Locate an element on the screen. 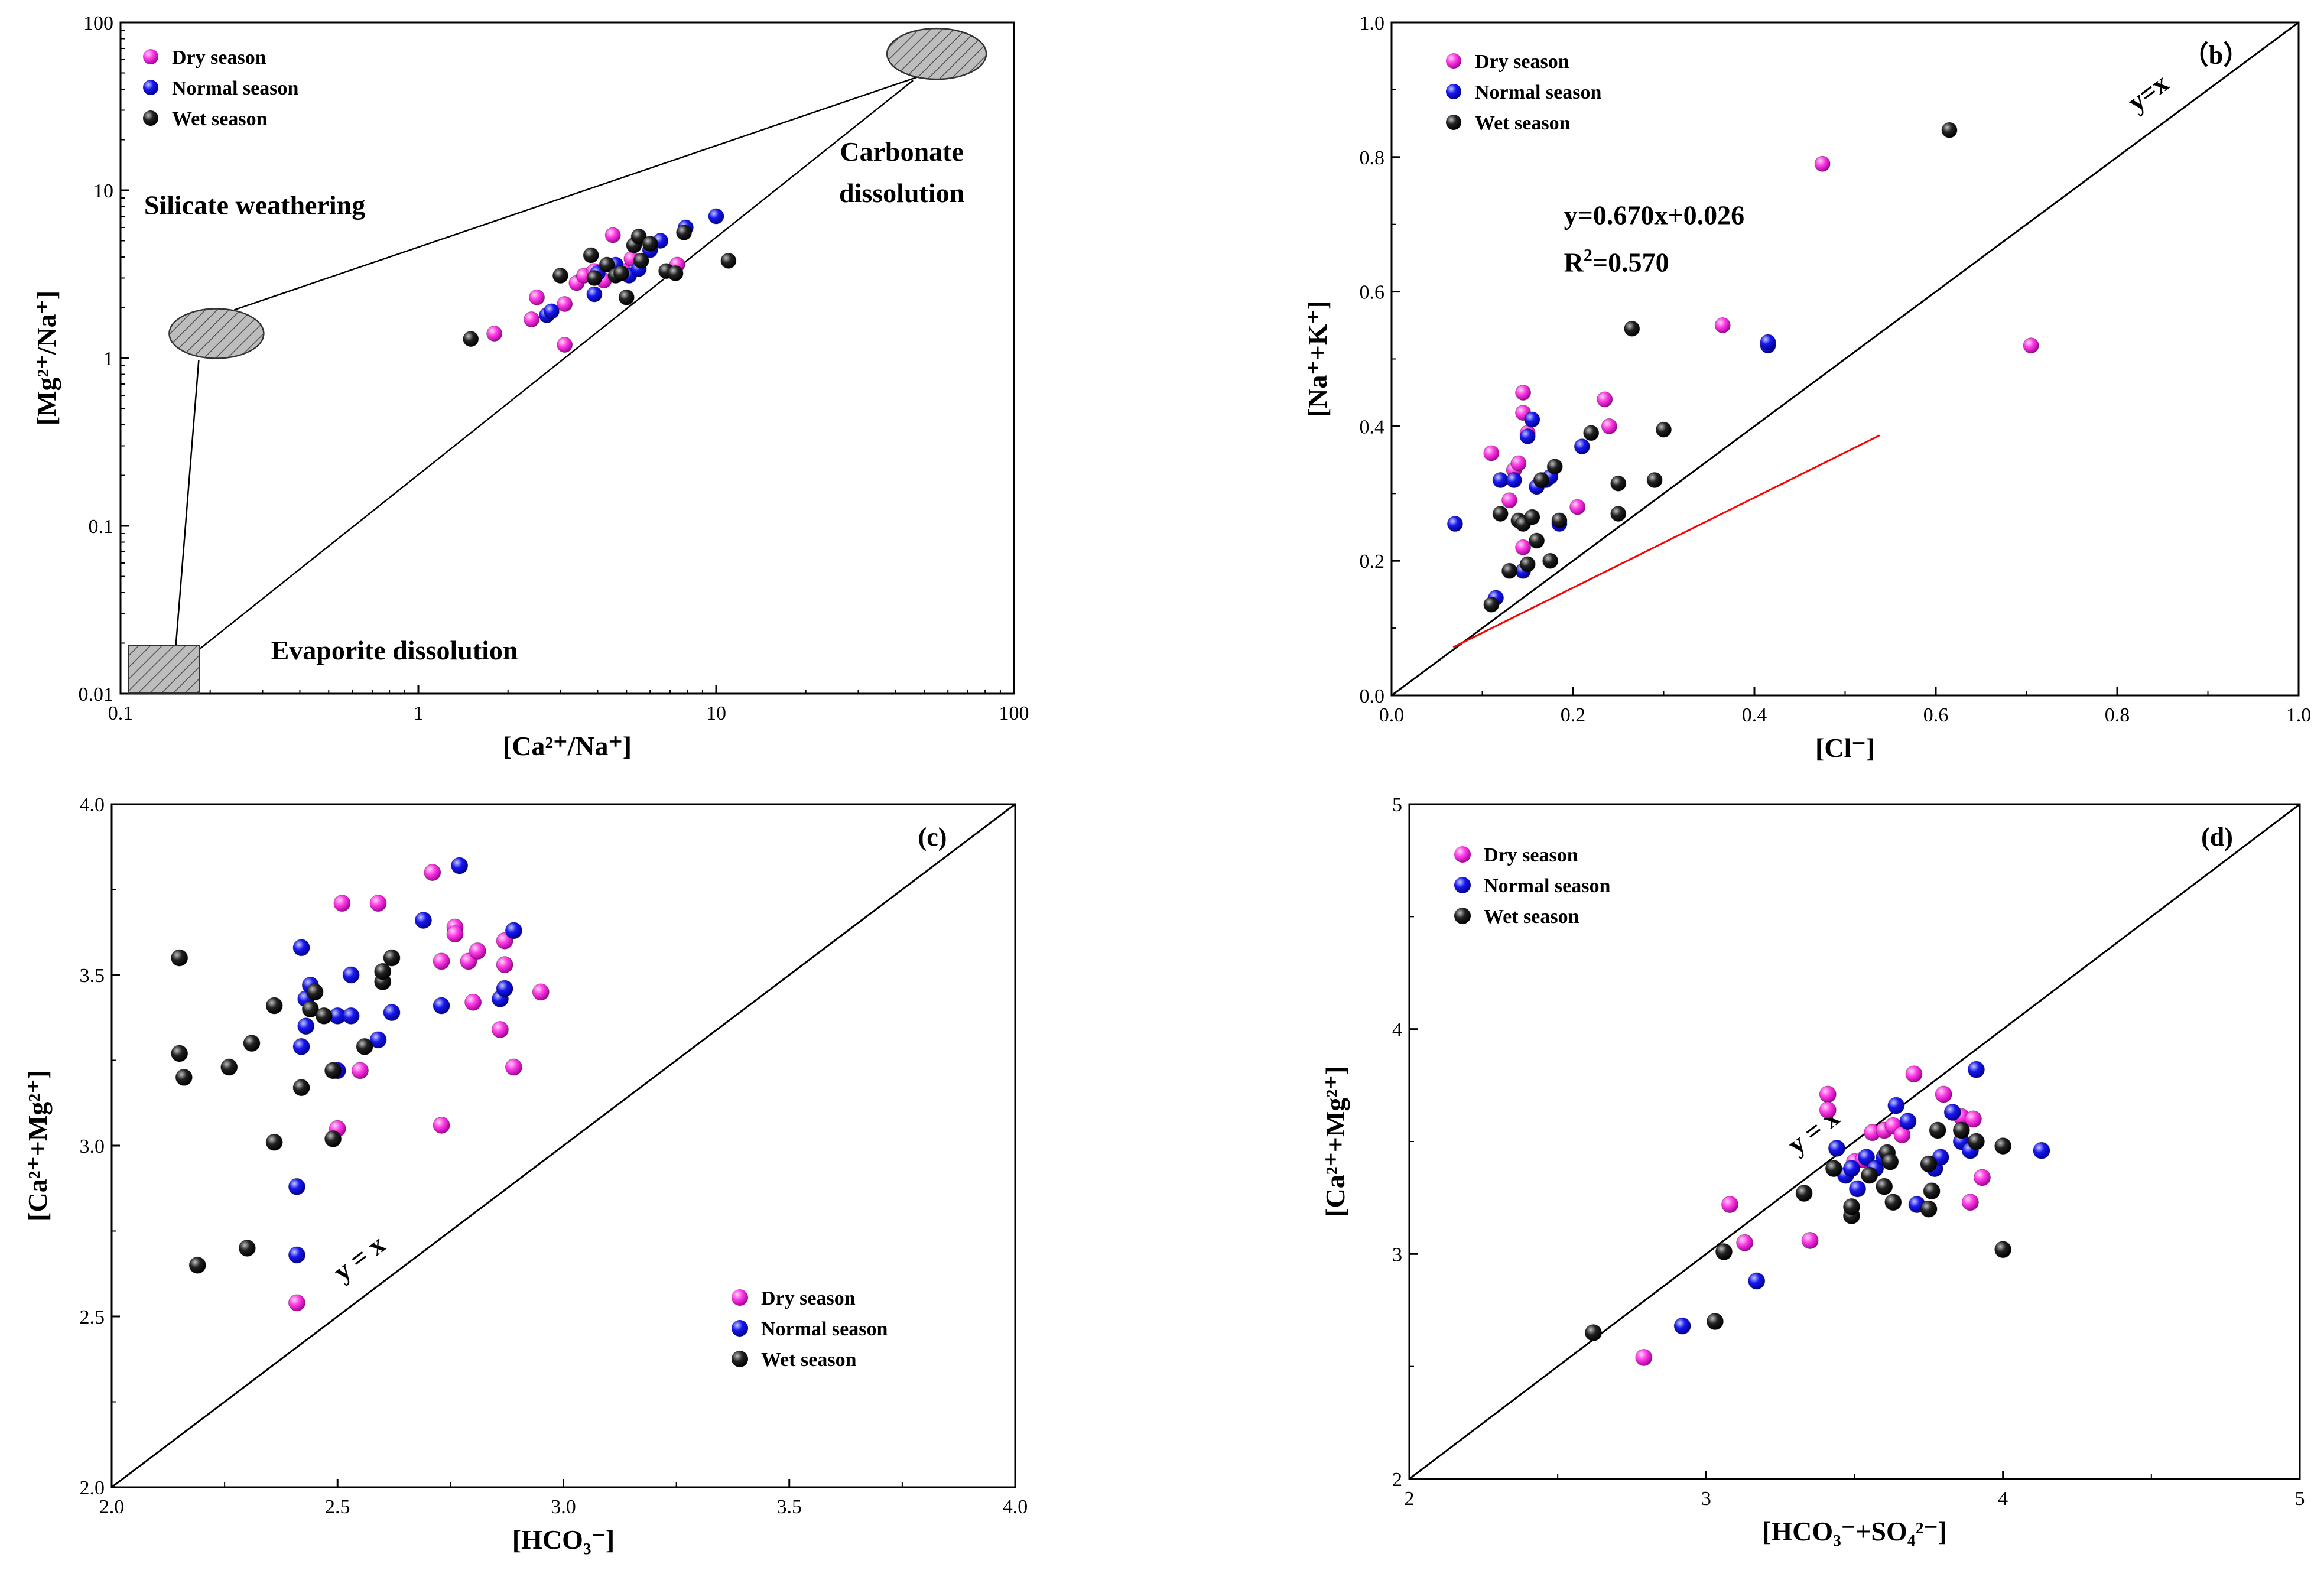 The height and width of the screenshot is (1577, 2324). x-tick-label: 100 is located at coordinates (1014, 713).